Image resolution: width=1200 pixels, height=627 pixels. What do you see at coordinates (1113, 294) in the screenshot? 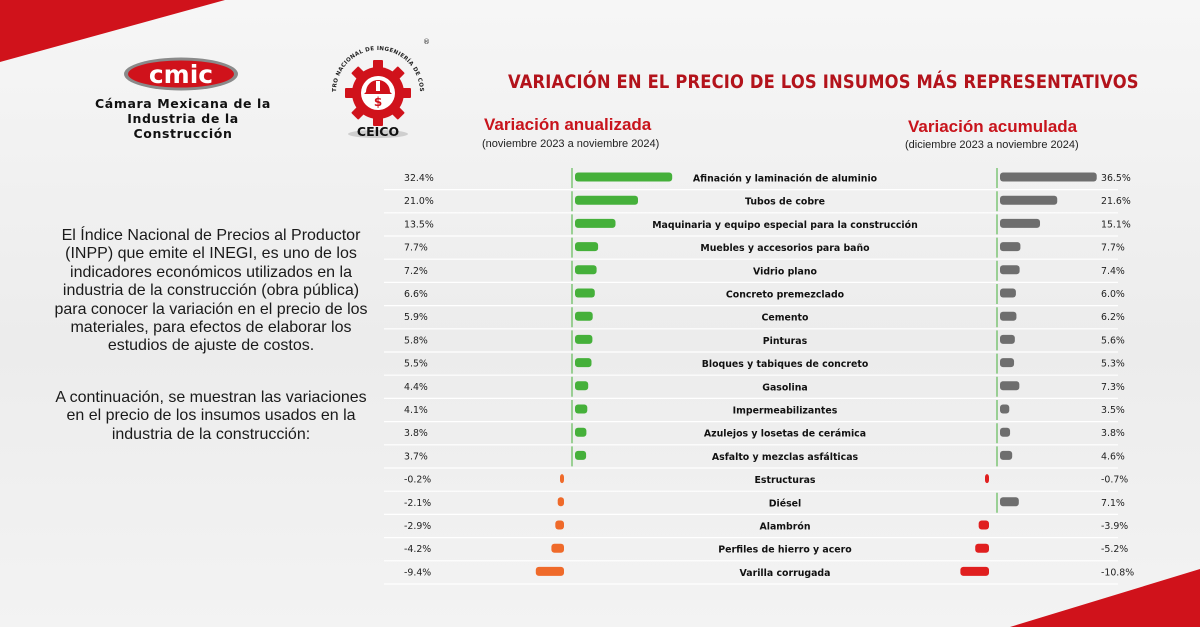
I see `accumulated-value-label: 6.0%` at bounding box center [1113, 294].